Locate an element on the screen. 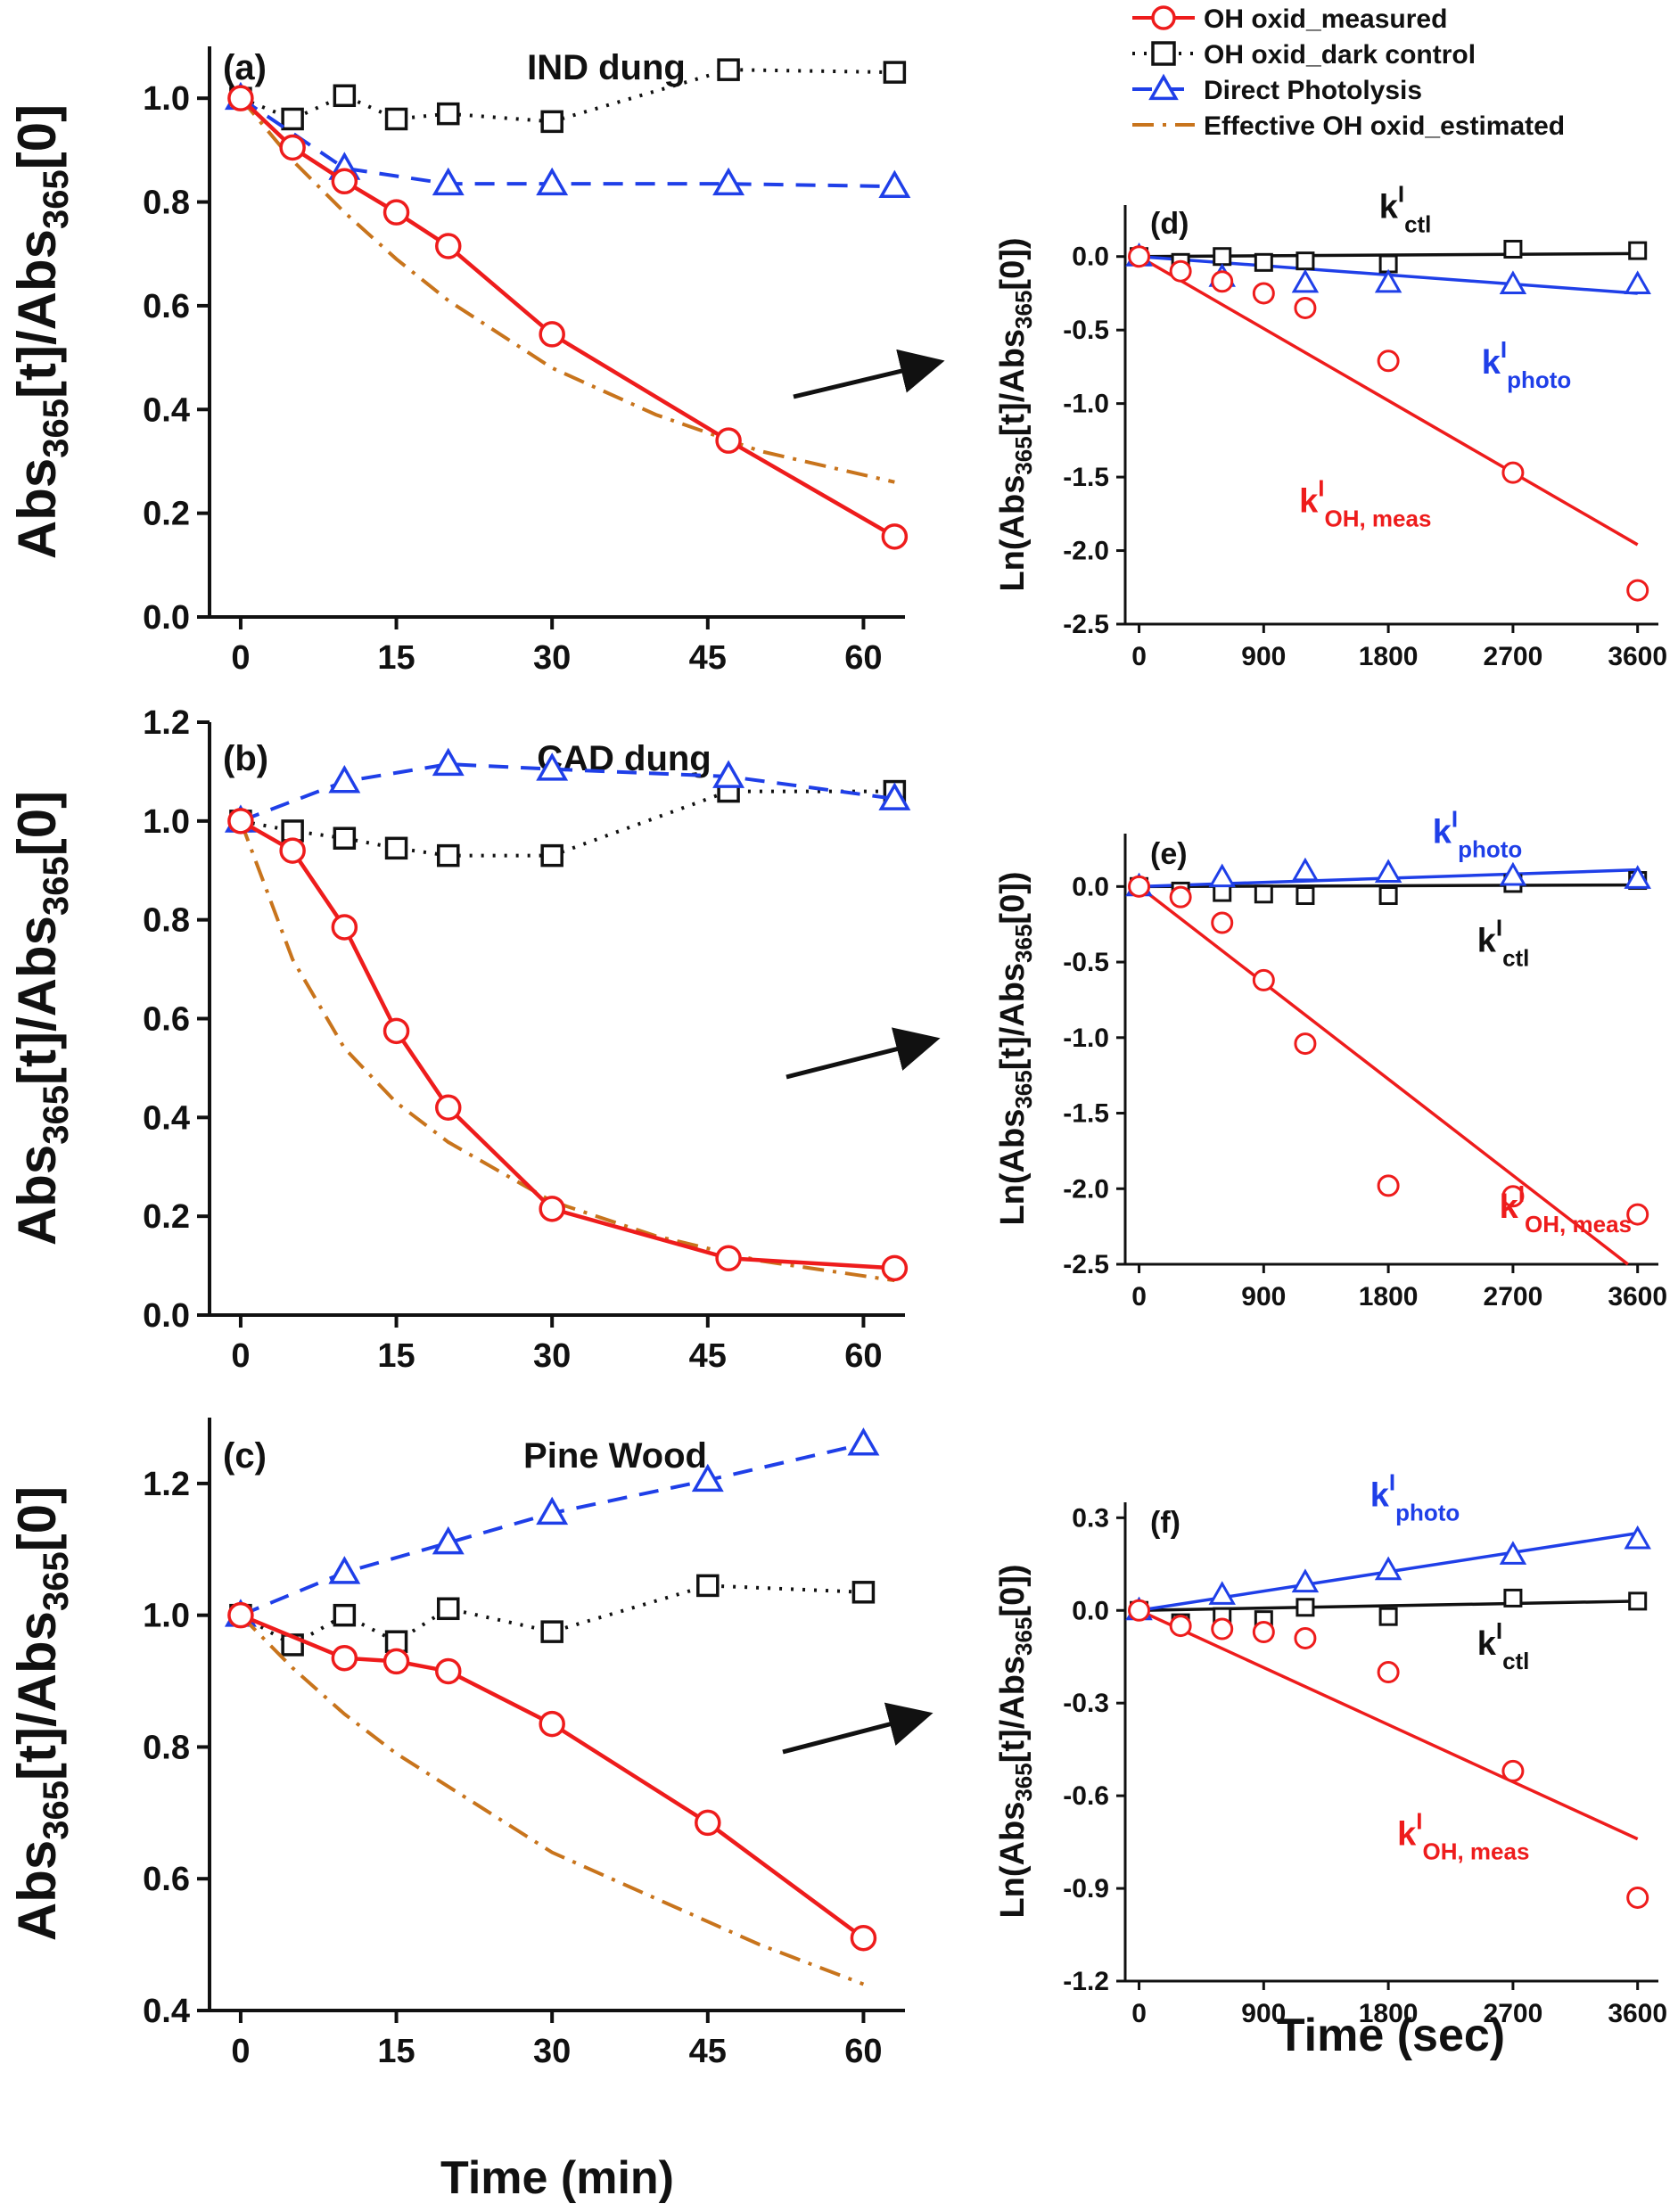 This screenshot has height=2212, width=1678. y-axis-title-a: Abs365[t]/Abs365[0] is located at coordinates (41, 331).